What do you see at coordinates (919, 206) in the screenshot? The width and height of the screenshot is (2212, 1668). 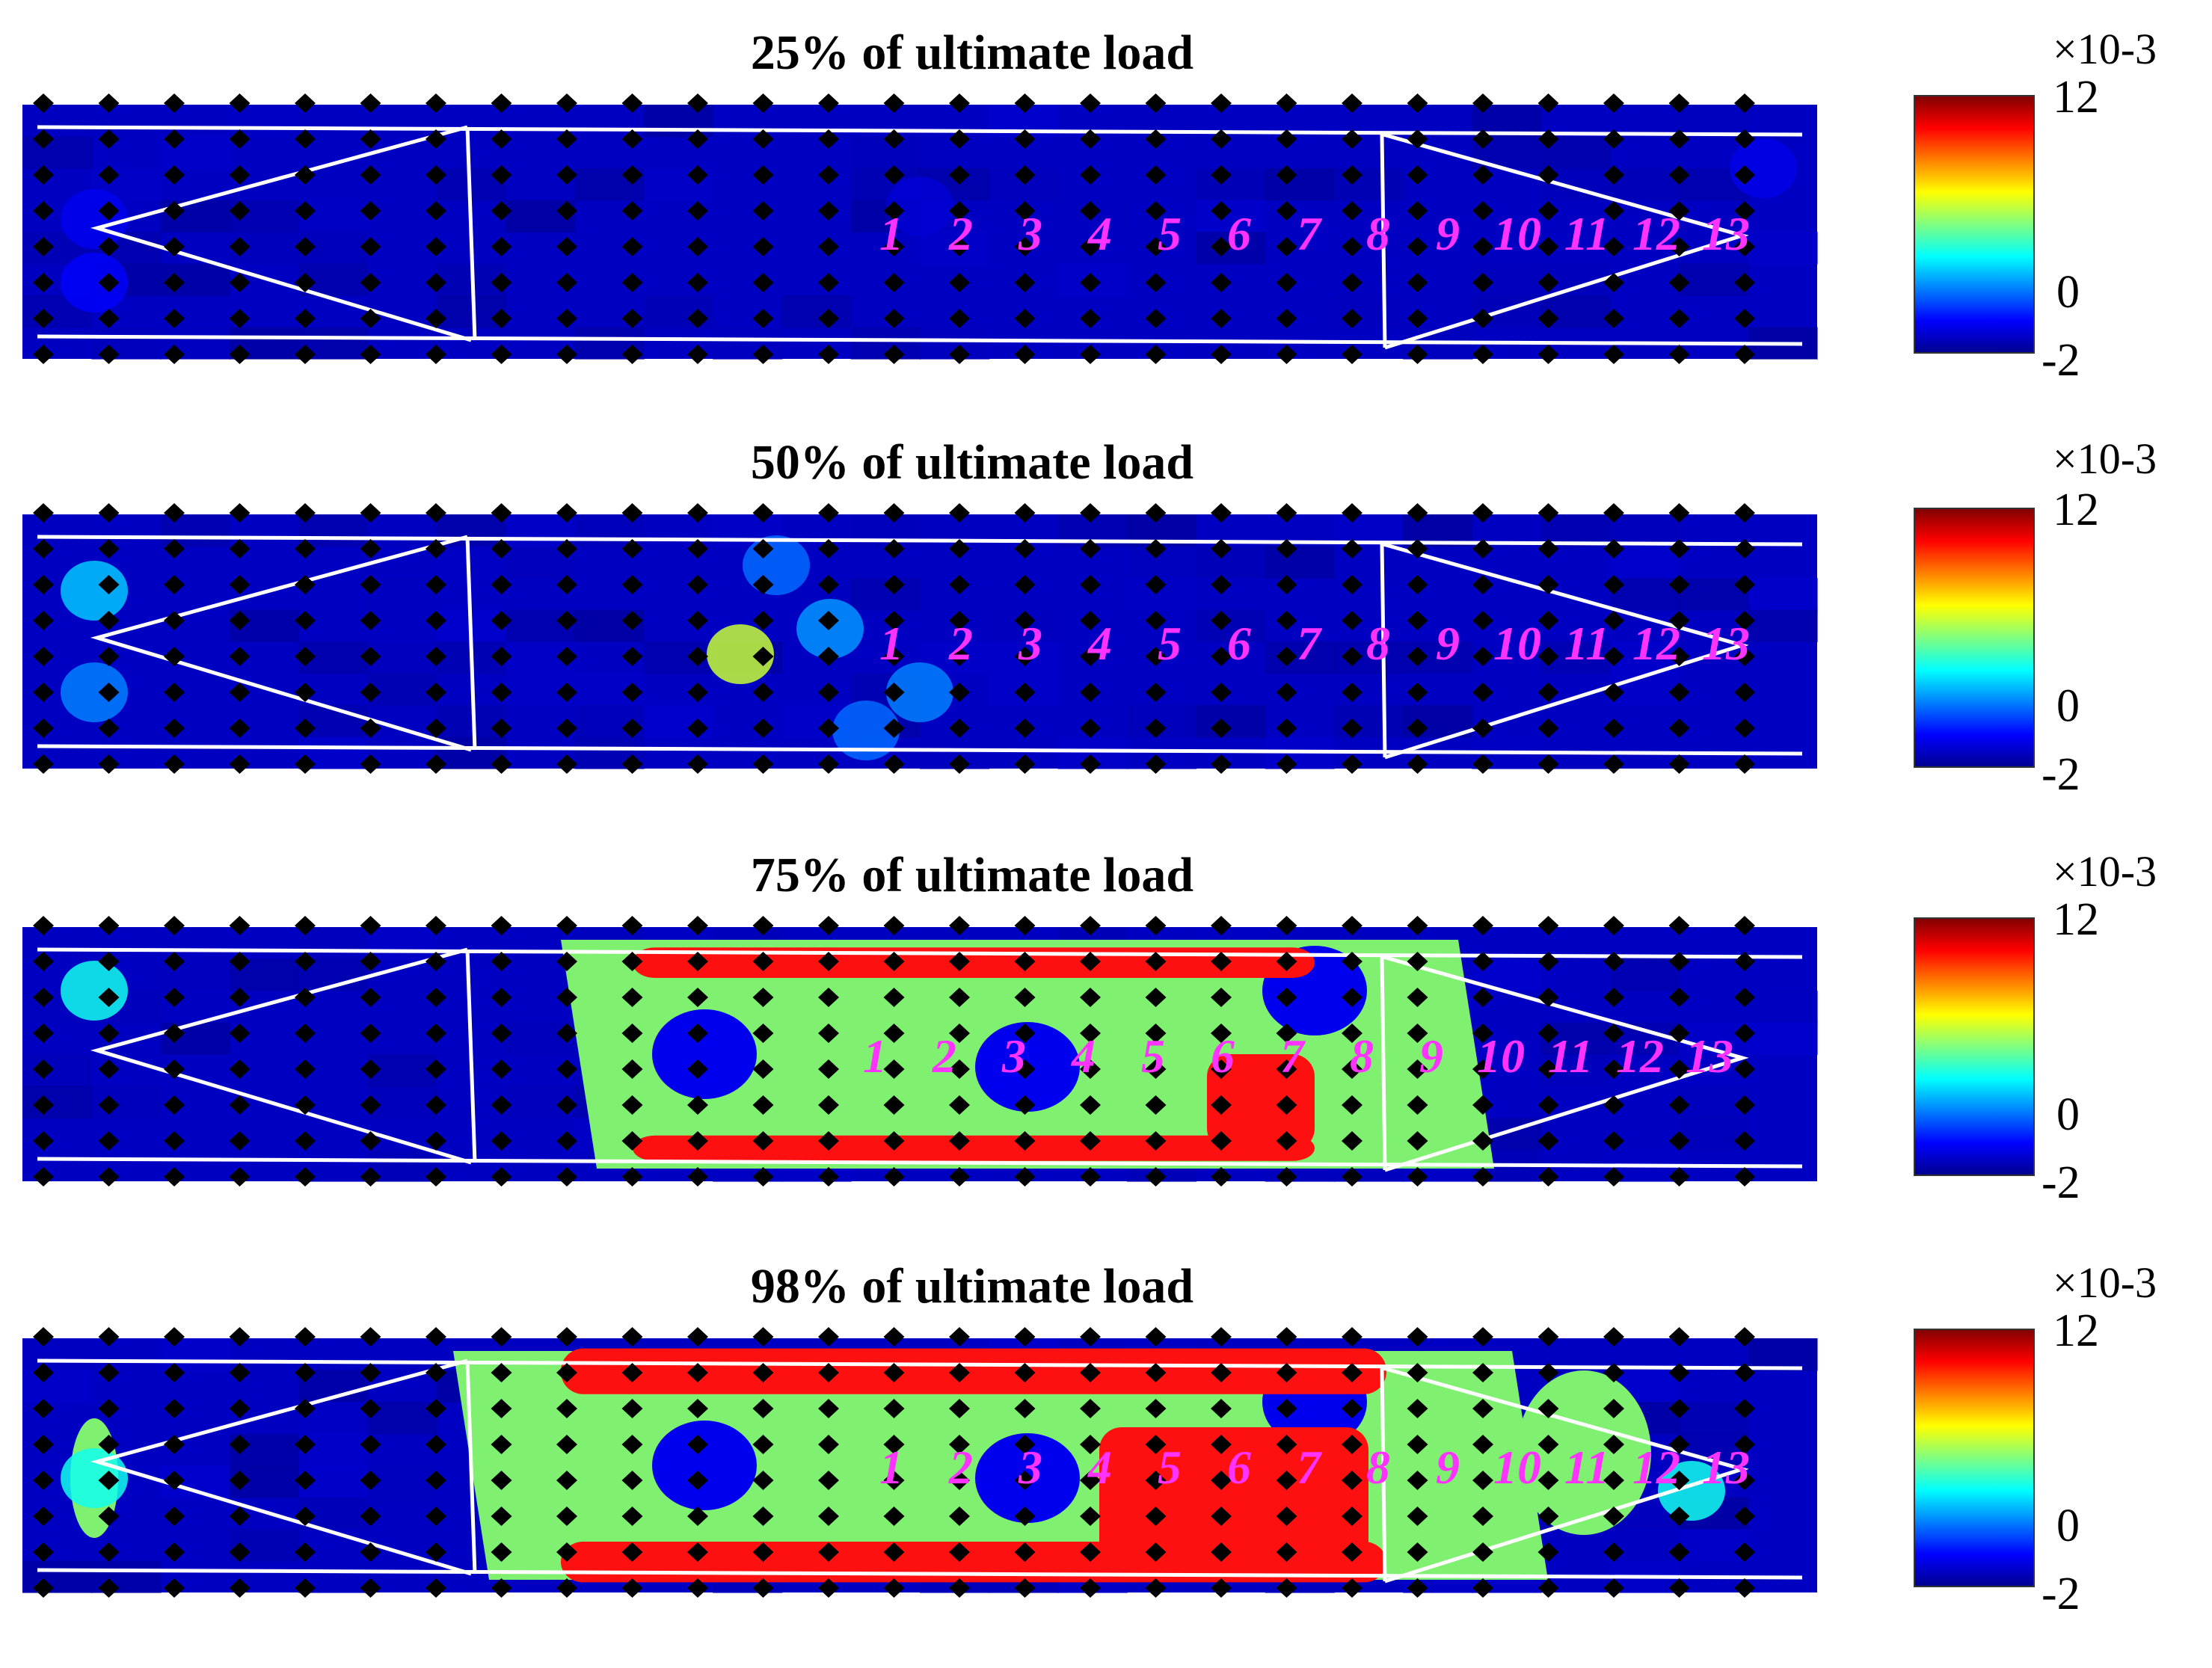 I see `strain-hotspot` at bounding box center [919, 206].